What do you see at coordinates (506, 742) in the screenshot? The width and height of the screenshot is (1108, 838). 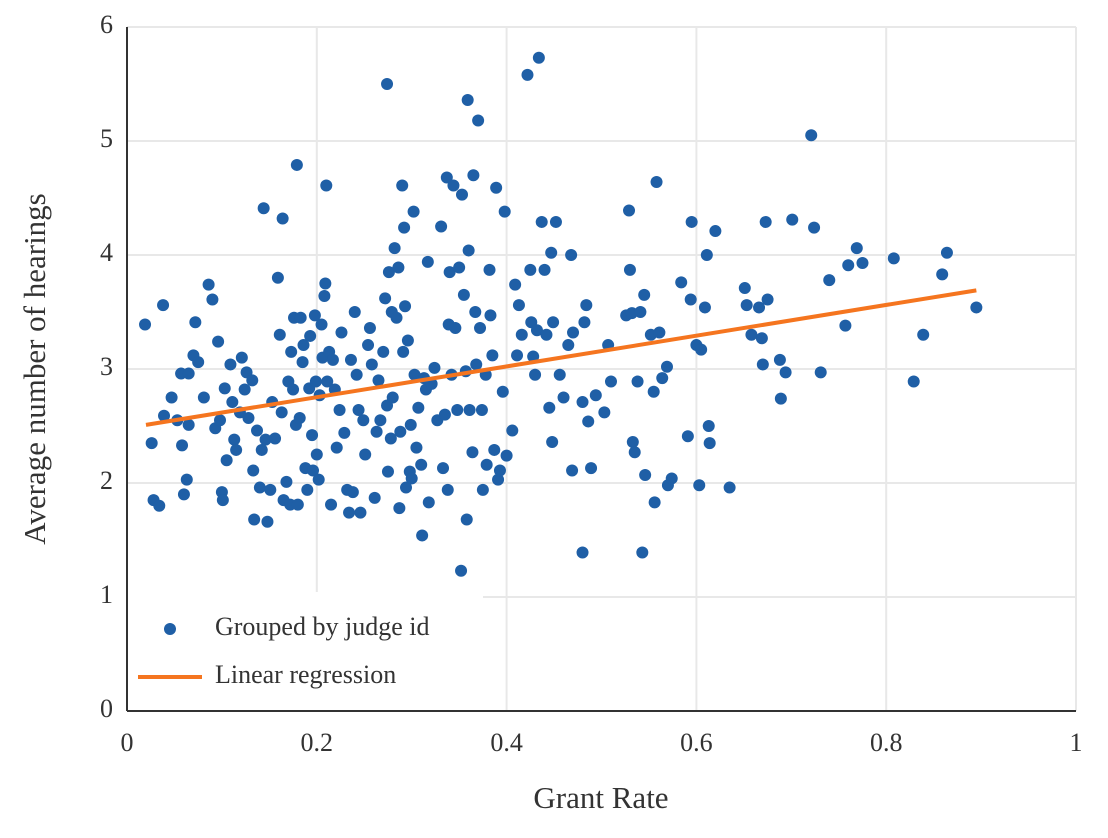 I see `x-tick-label: 0.4` at bounding box center [506, 742].